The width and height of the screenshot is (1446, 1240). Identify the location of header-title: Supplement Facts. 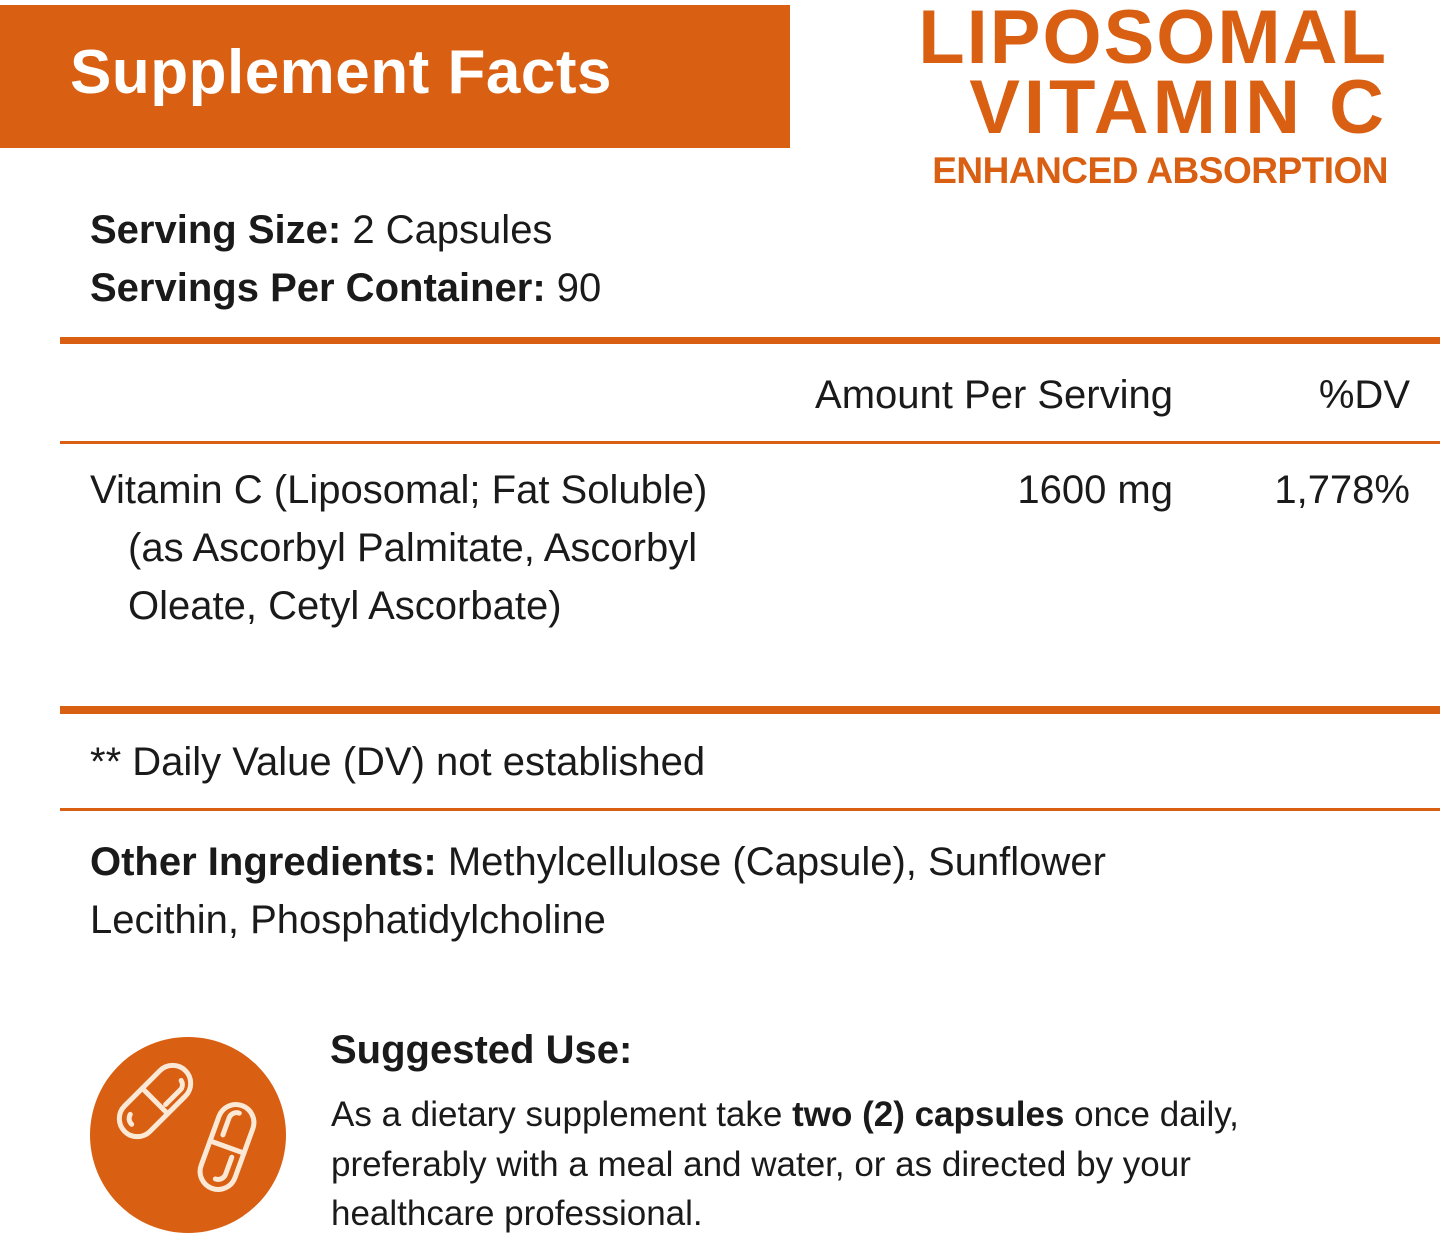
(341, 72).